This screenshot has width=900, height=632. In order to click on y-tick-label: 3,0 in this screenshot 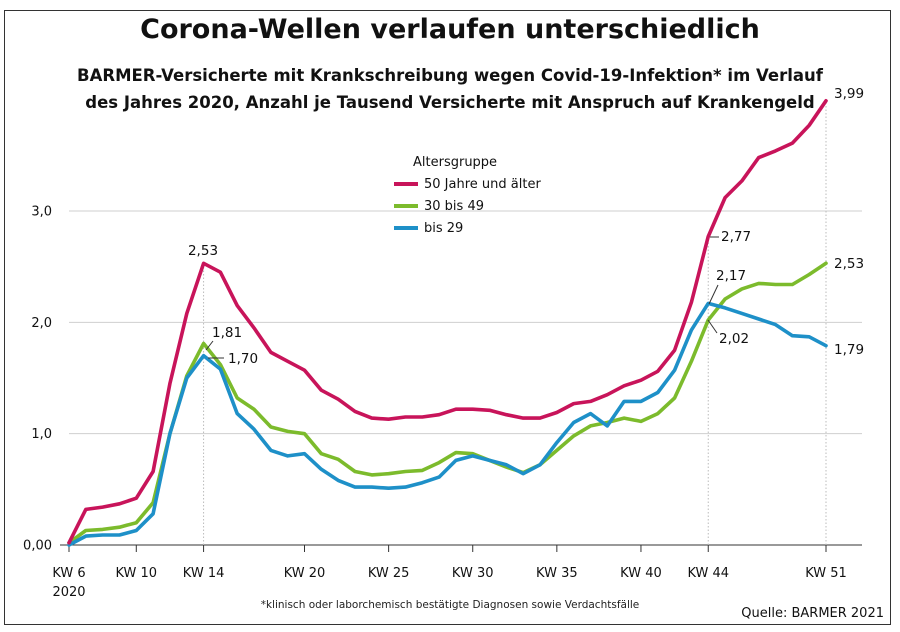, I will do `click(41, 212)`.